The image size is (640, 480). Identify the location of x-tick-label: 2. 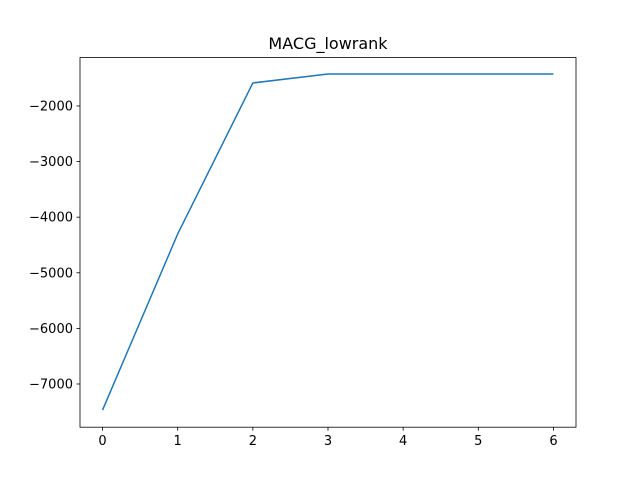
(253, 441).